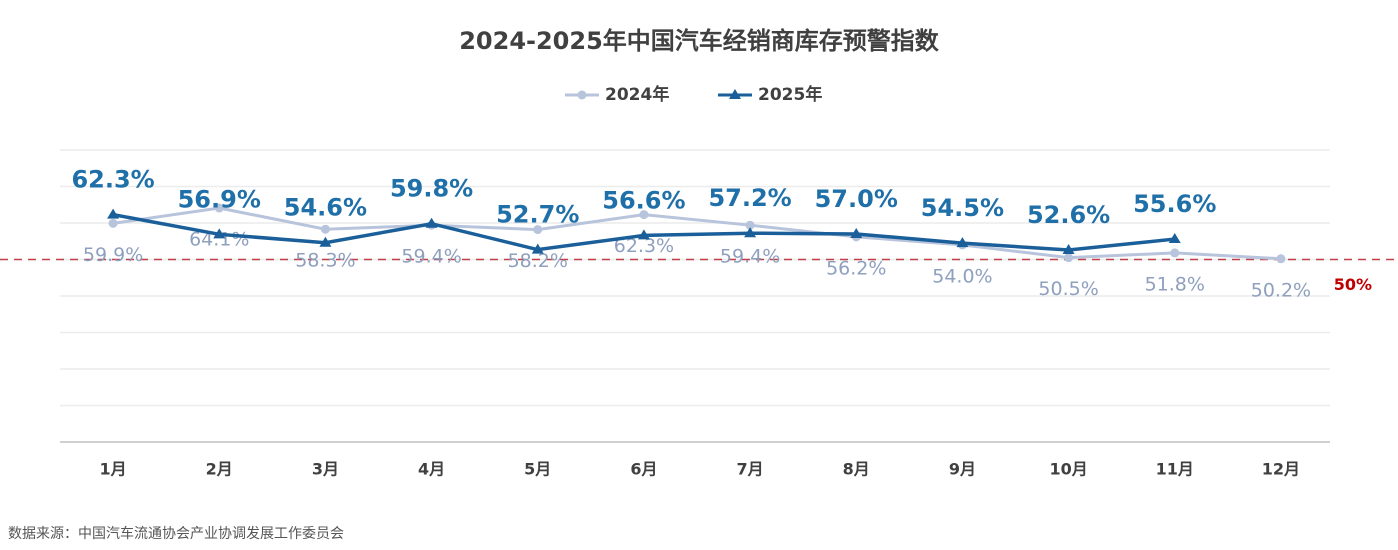 The image size is (1398, 550). Describe the element at coordinates (856, 268) in the screenshot. I see `data-label: 56.2%` at that location.